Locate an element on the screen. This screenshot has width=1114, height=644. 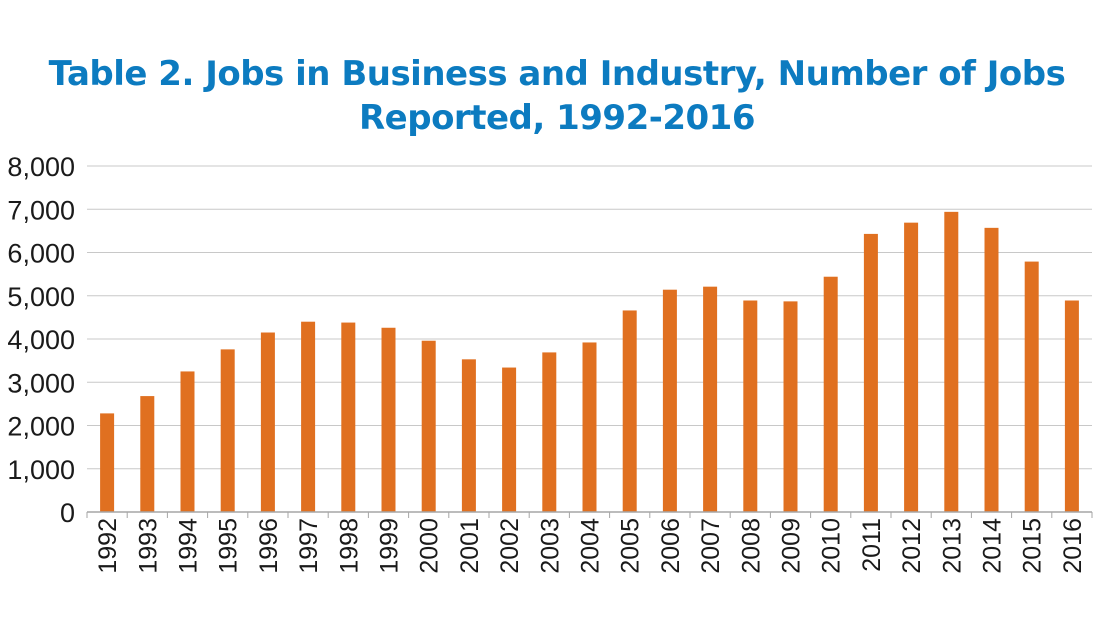
x-tick-label: 1996 is located at coordinates (269, 546).